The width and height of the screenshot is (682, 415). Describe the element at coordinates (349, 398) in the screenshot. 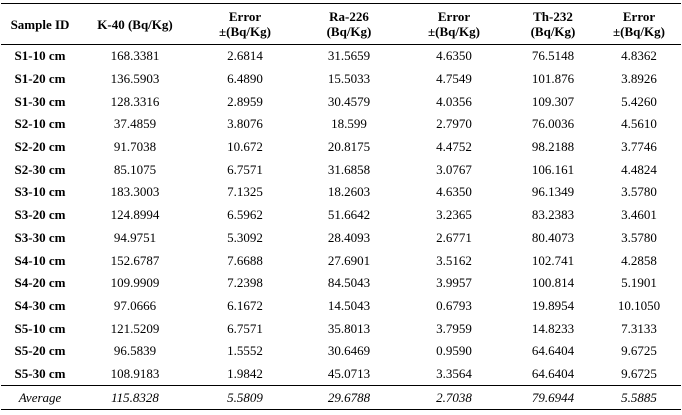

I see `value-cell: 29.6788` at that location.